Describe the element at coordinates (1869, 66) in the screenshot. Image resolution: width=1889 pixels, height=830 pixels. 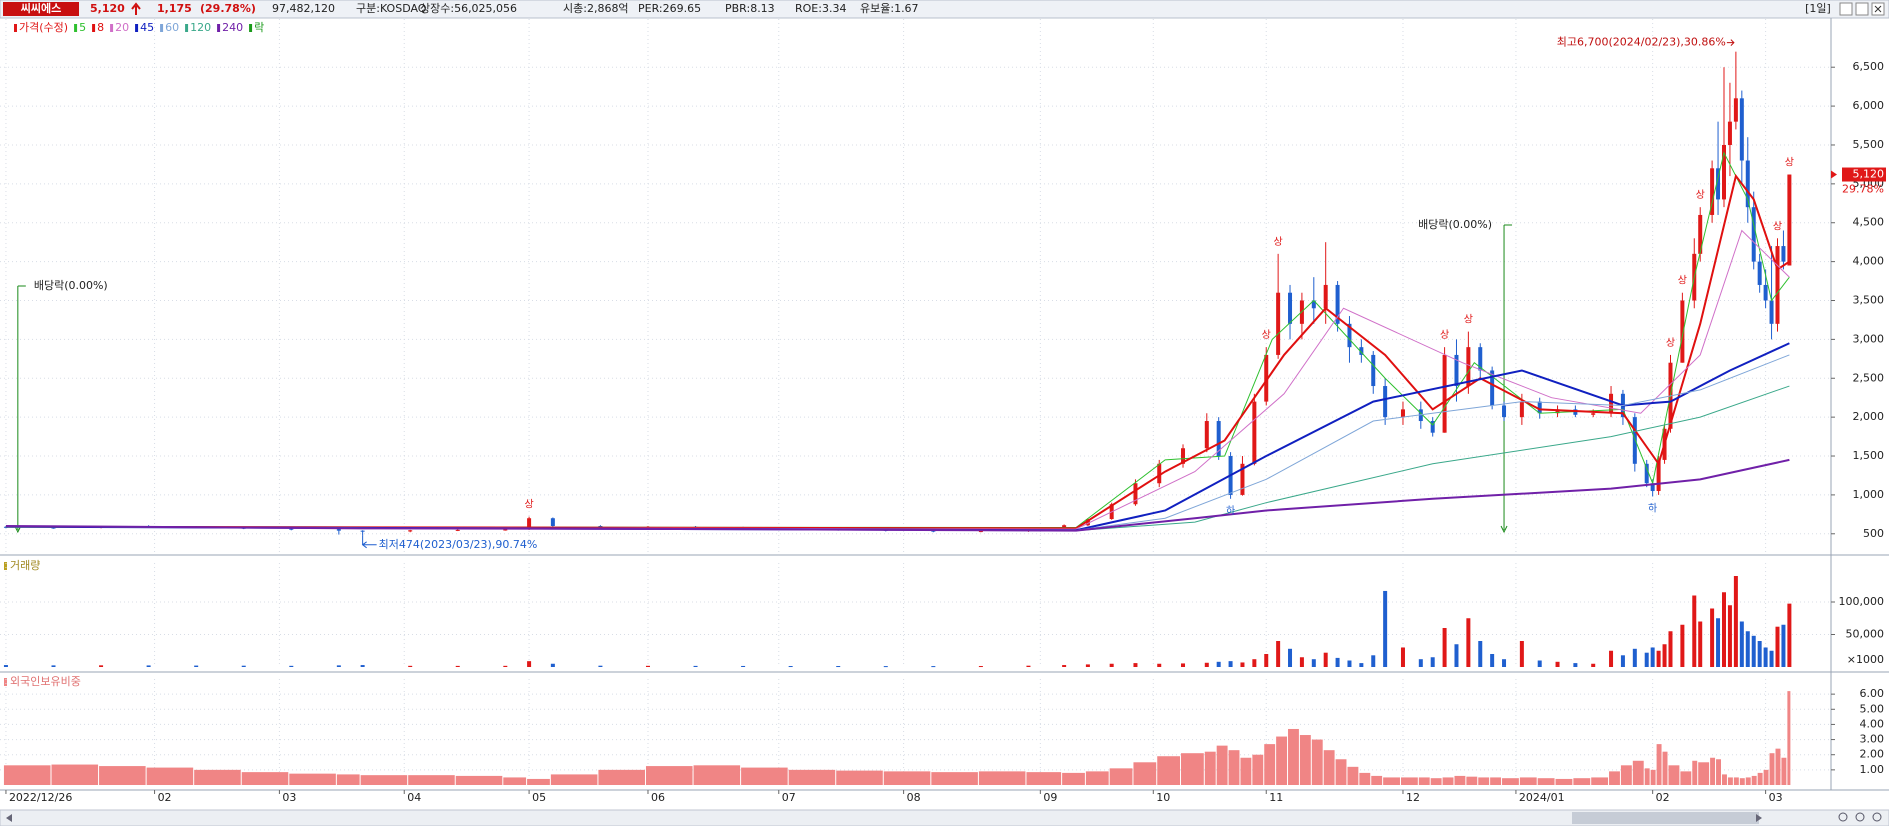
I see `y-tick-label: 6,500` at that location.